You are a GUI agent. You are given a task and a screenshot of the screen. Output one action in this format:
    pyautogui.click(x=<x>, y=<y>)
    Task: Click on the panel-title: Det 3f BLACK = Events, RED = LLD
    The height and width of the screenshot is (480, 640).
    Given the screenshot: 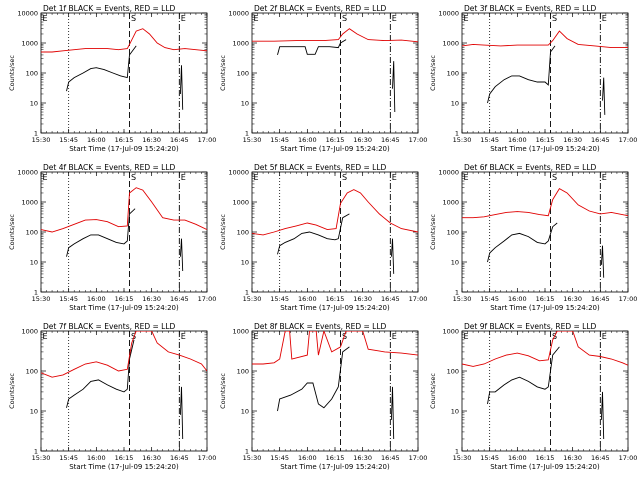 What is the action you would take?
    pyautogui.click(x=530, y=8)
    